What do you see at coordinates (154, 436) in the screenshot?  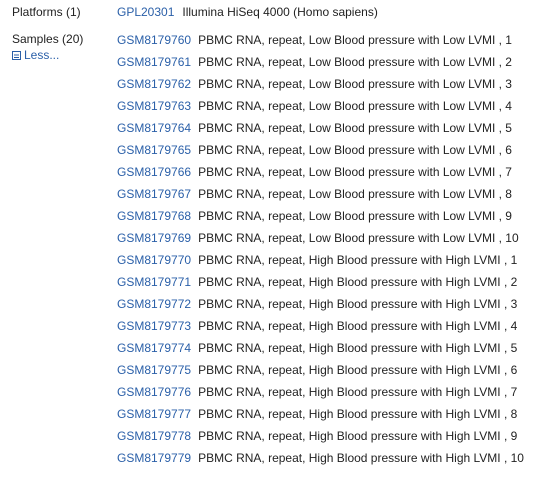 I see `sample-accession-link: GSM8179778` at bounding box center [154, 436].